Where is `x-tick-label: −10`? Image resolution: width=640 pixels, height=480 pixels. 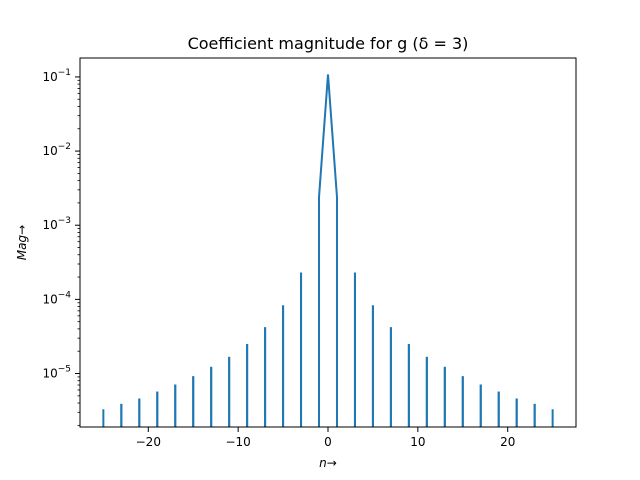
x-tick-label: −10 is located at coordinates (237, 442).